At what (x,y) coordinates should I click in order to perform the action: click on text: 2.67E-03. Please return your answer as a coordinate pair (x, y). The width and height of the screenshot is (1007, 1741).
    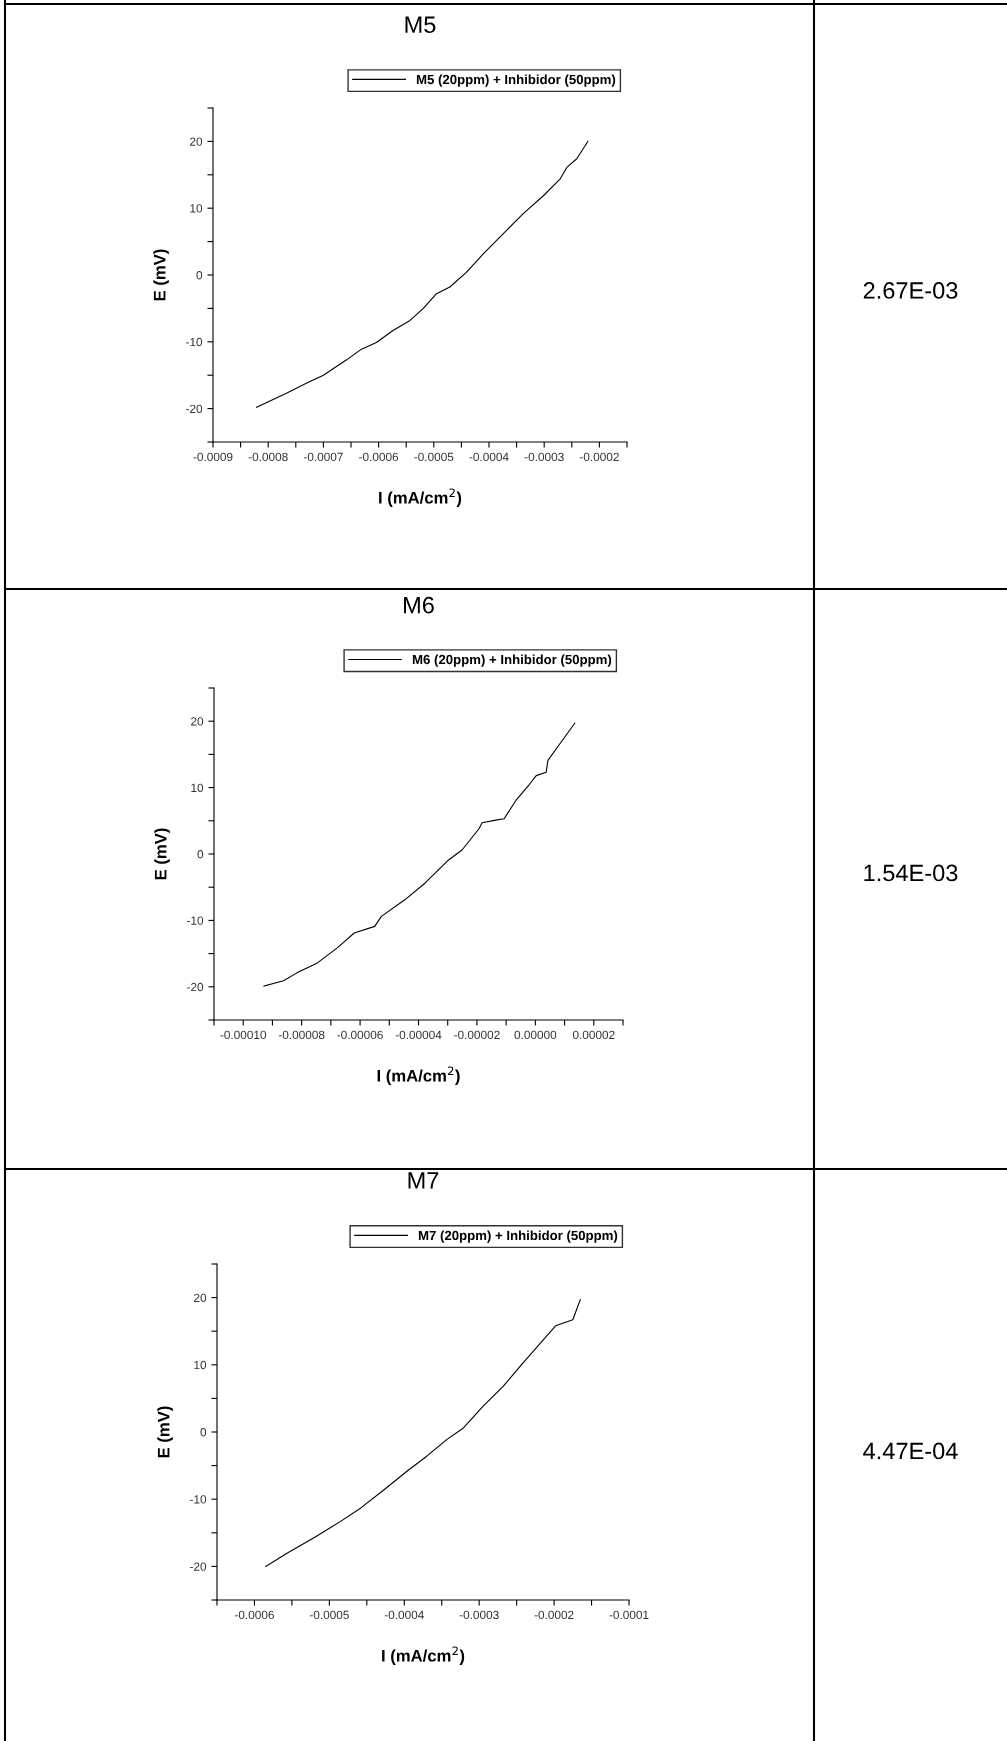
    Looking at the image, I should click on (910, 290).